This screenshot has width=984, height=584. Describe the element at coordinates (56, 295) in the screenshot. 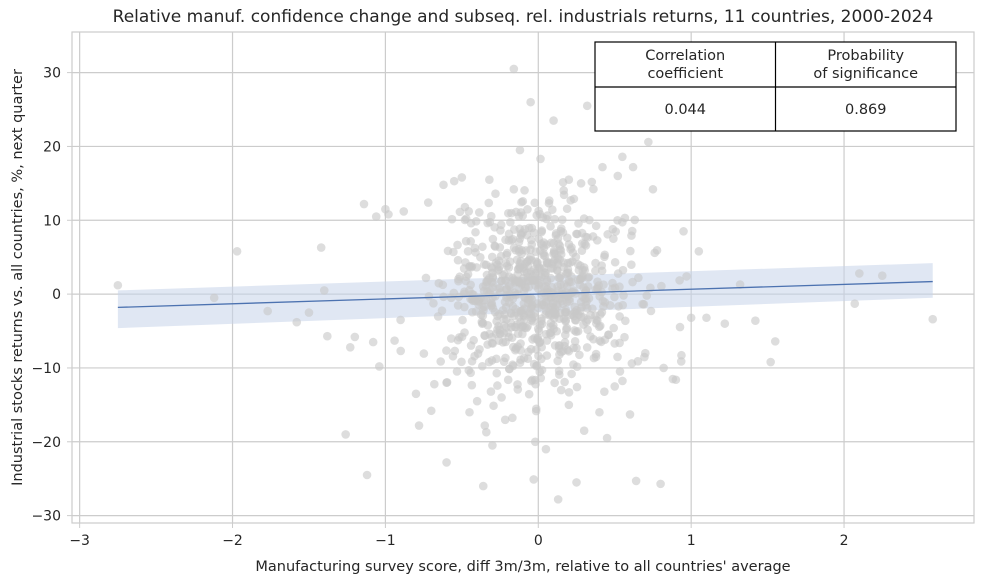

I see `y-tick-label-3: 0` at that location.